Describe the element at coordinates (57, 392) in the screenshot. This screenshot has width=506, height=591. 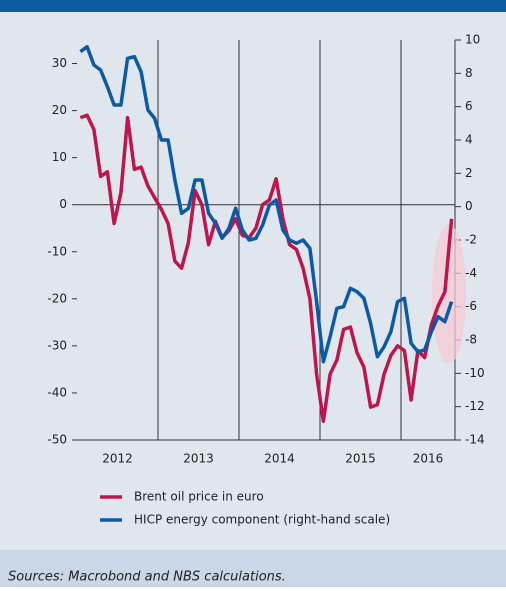
I see `y-tick-label: -40` at that location.